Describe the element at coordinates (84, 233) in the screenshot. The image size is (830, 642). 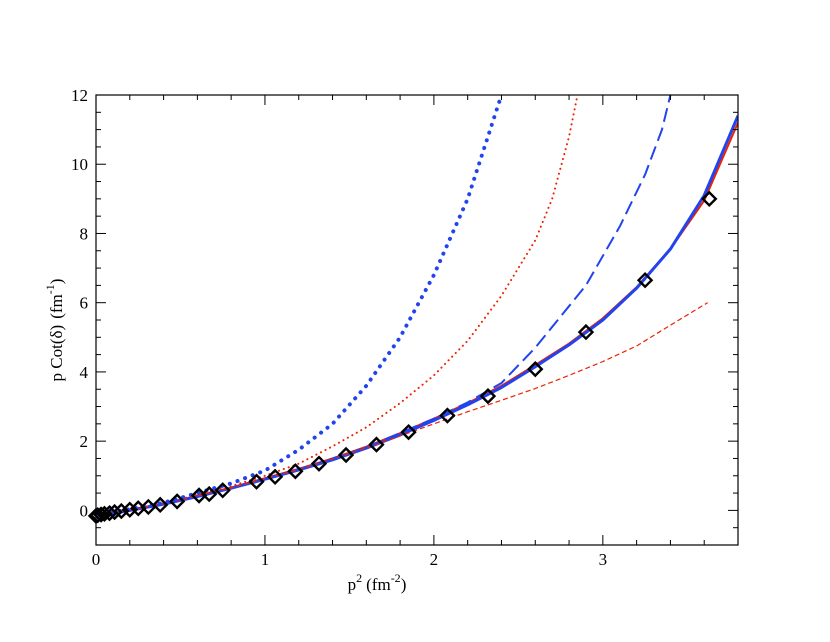
I see `y-tick-label: 8` at that location.